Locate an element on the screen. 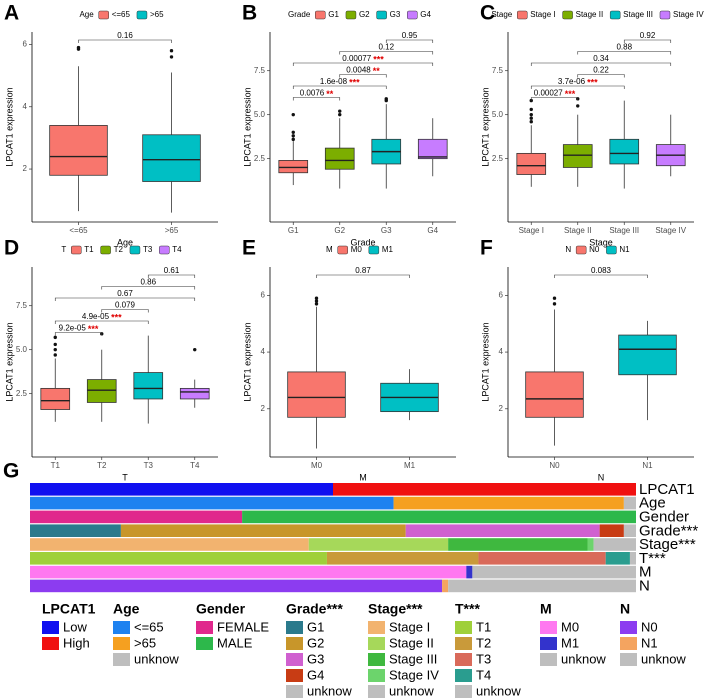 This screenshot has width=704, height=700. legend-label: <=65 is located at coordinates (121, 14).